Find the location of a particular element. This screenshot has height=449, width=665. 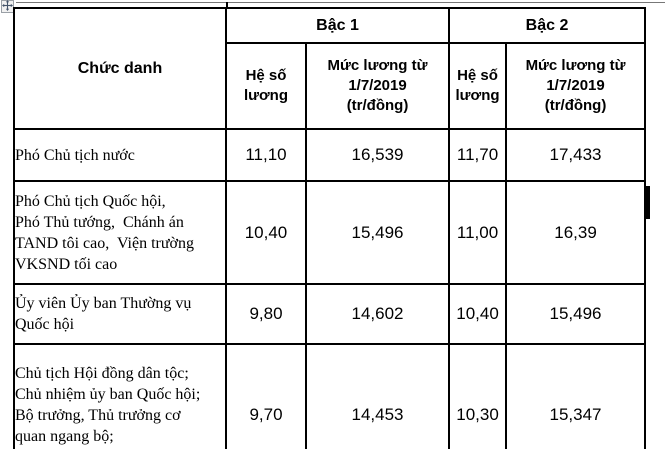

header-chuc-danh: Chức danh is located at coordinates (120, 68).